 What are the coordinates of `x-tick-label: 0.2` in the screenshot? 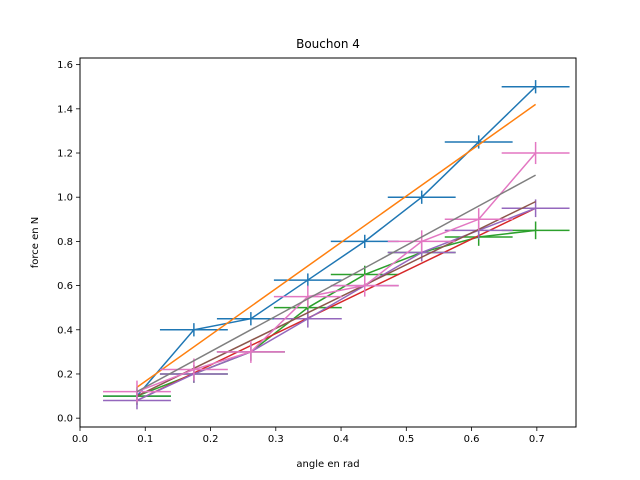 It's located at (211, 439).